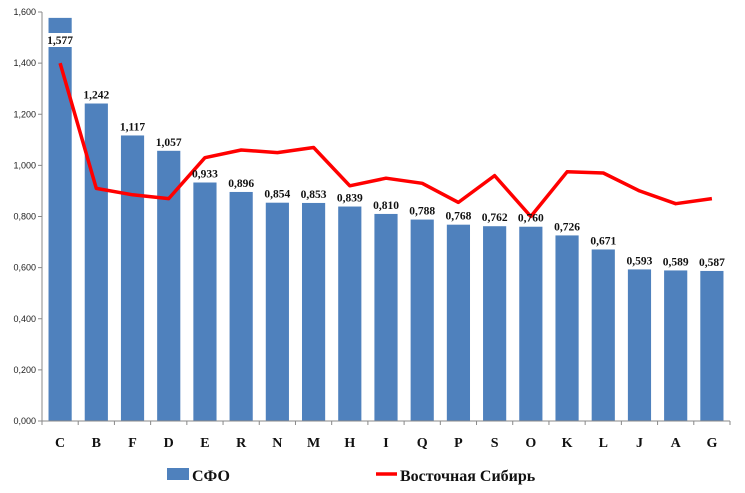 This screenshot has height=493, width=745. I want to click on y-tick-label: 1,000, so click(24, 165).